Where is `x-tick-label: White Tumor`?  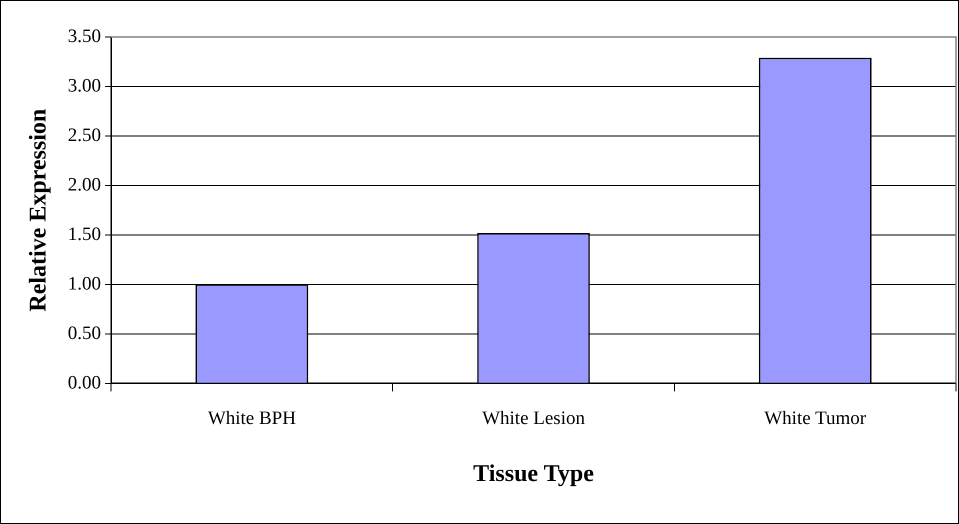
x-tick-label: White Tumor is located at coordinates (815, 418).